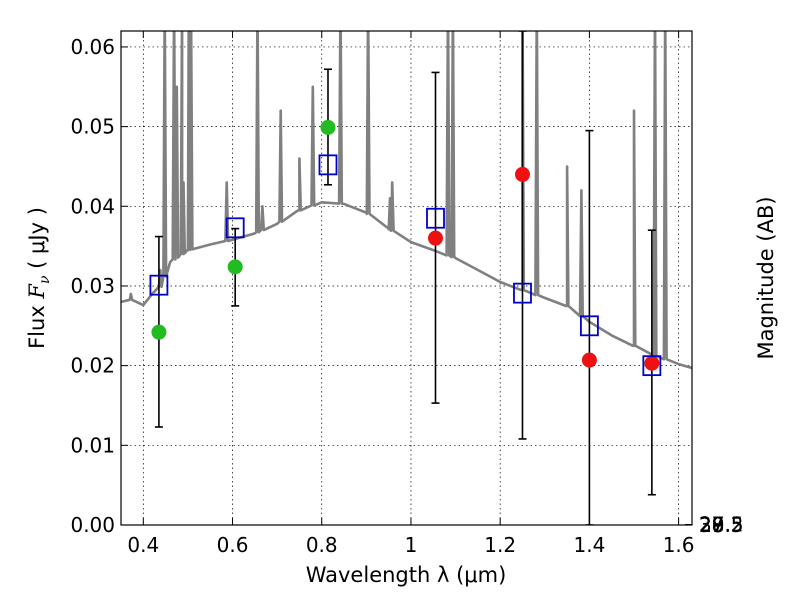 The width and height of the screenshot is (800, 600). What do you see at coordinates (411, 545) in the screenshot?
I see `x-tick-label: 1` at bounding box center [411, 545].